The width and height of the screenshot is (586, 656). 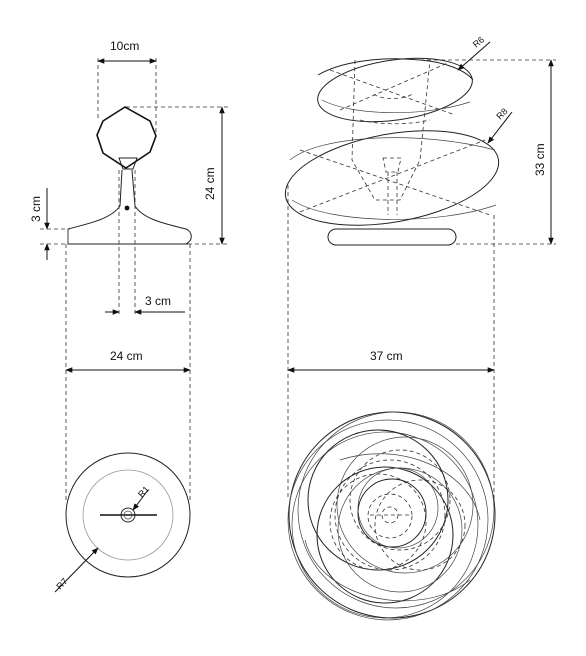 What do you see at coordinates (386, 356) in the screenshot?
I see `assembled-width-label: 37 cm` at bounding box center [386, 356].